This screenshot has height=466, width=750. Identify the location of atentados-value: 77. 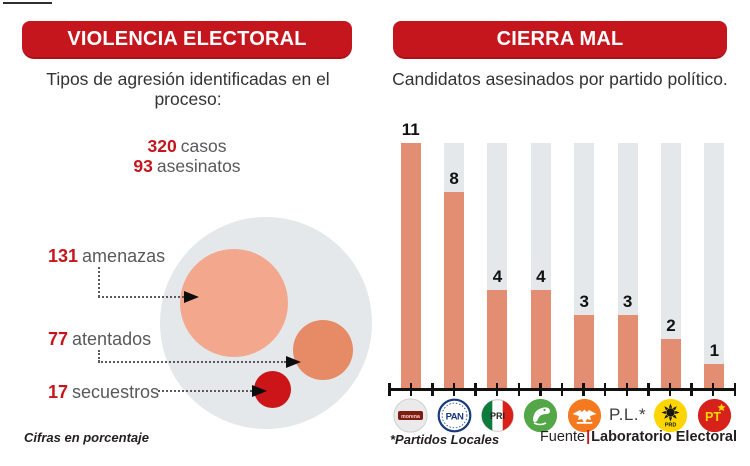
(58, 339).